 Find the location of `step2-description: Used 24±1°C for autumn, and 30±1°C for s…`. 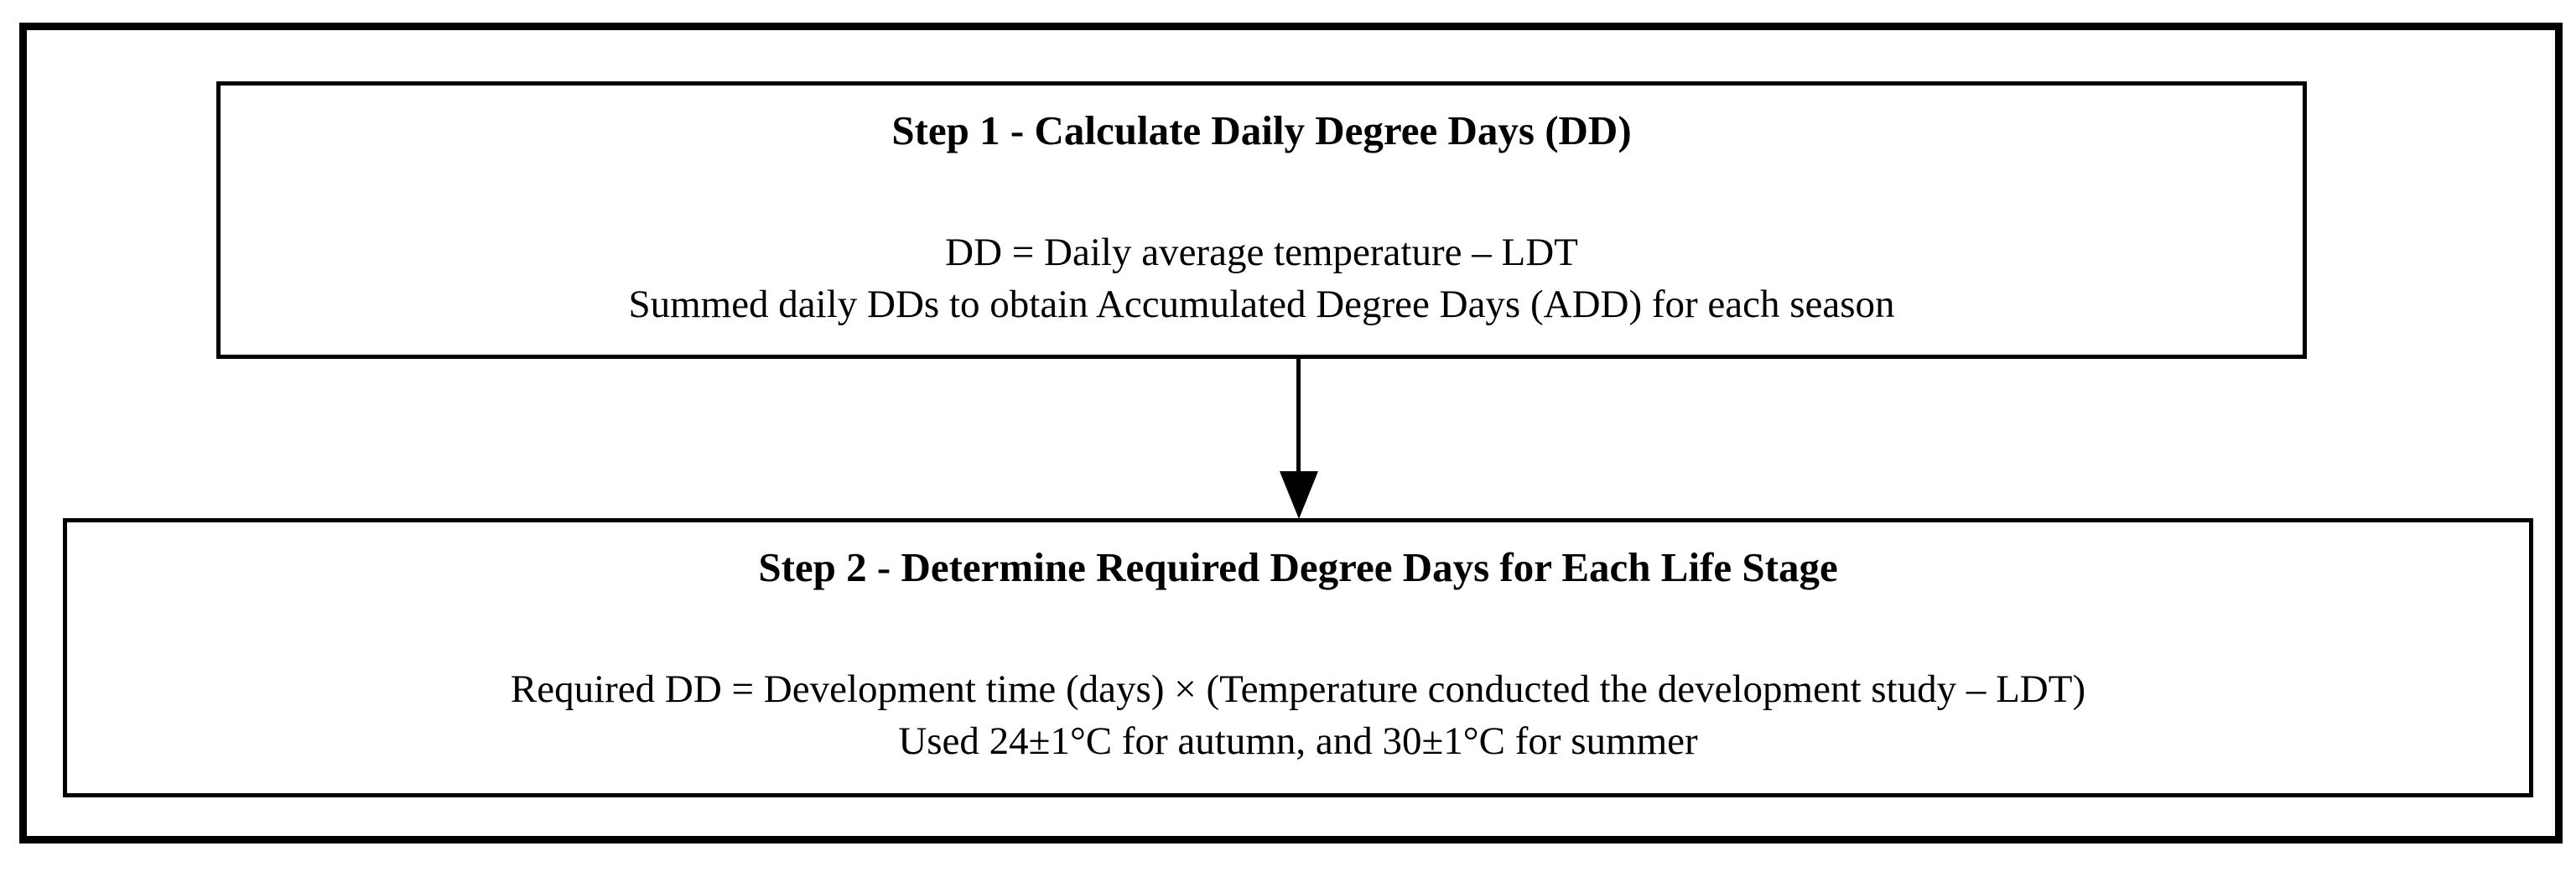

step2-description: Used 24±1°C for autumn, and 30±1°C for s… is located at coordinates (1298, 741).